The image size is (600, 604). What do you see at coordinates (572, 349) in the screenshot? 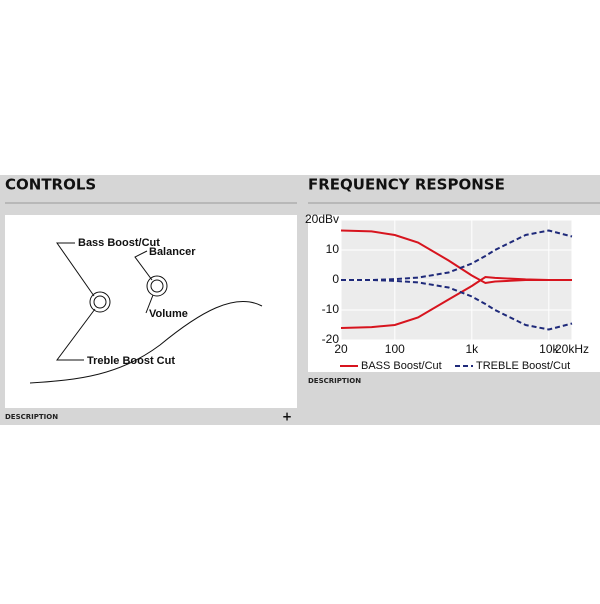
I see `x-tick-label: 20kHz` at bounding box center [572, 349].